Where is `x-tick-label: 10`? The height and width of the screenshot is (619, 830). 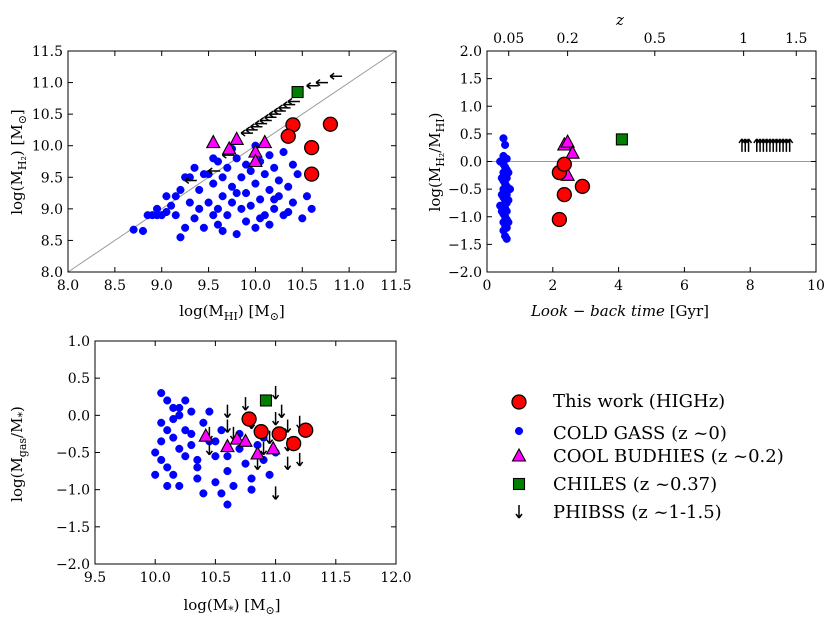 x-tick-label: 10 is located at coordinates (816, 286).